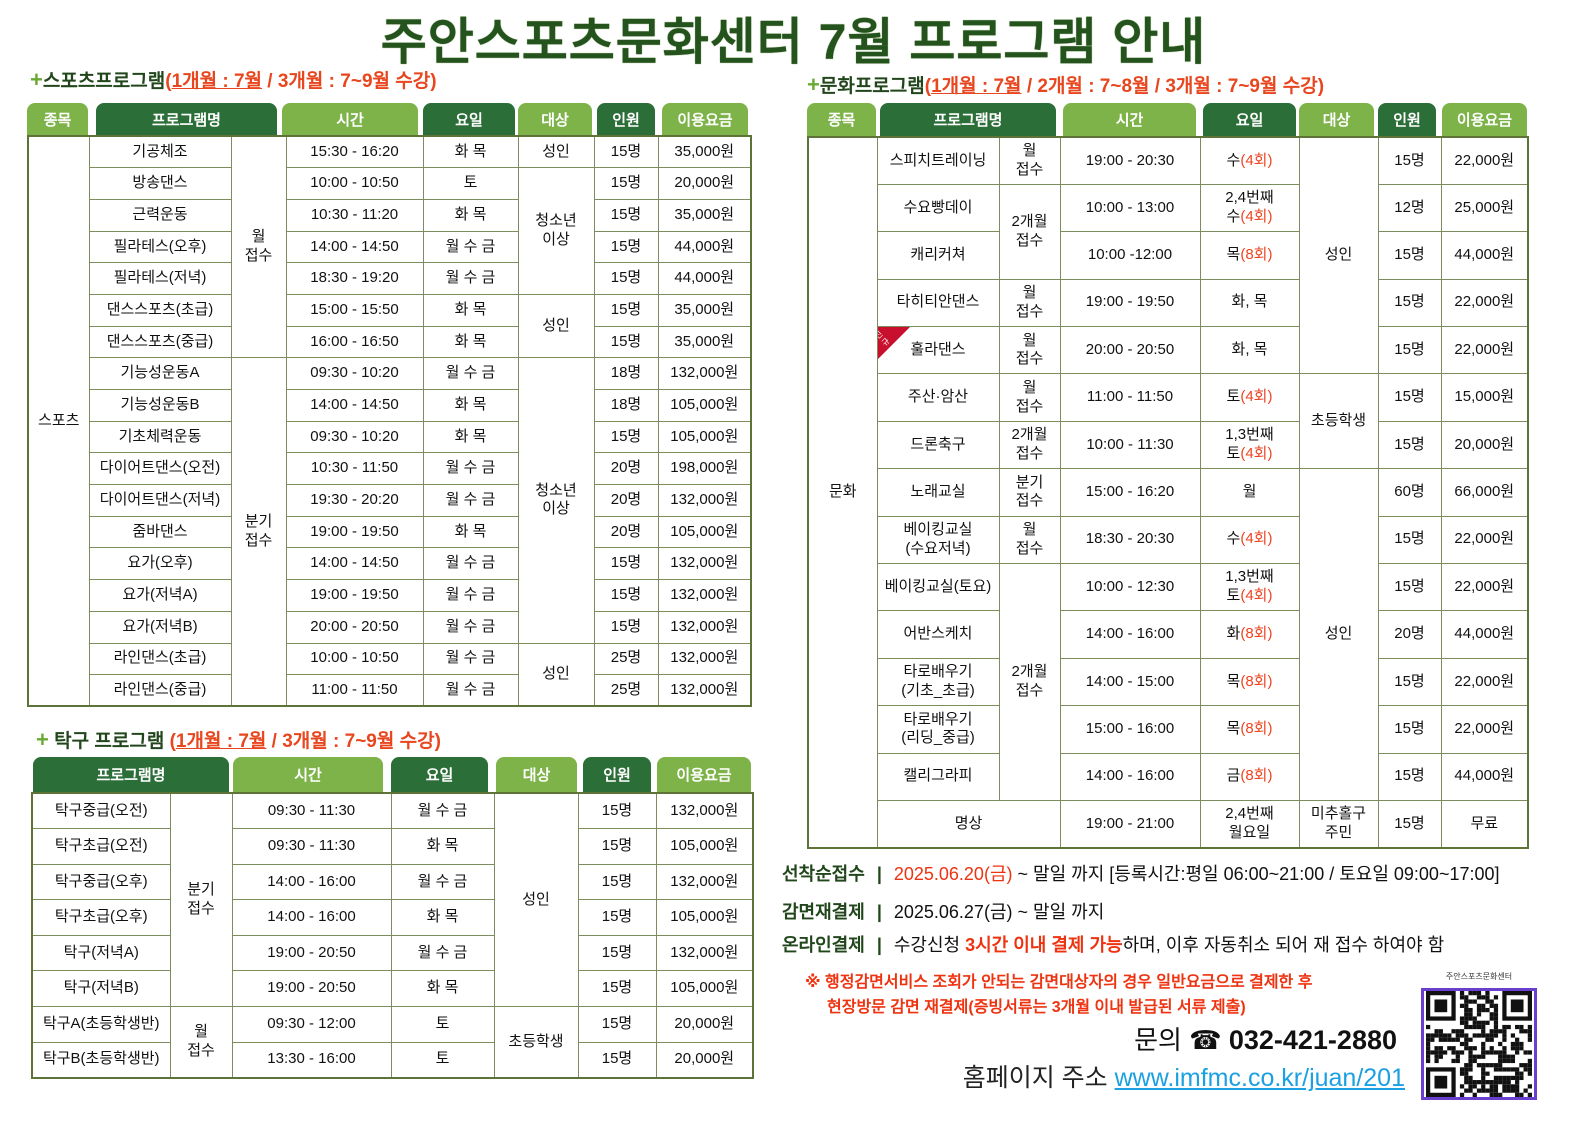  Describe the element at coordinates (470, 437) in the screenshot. I see `table-cell: 화 목` at that location.